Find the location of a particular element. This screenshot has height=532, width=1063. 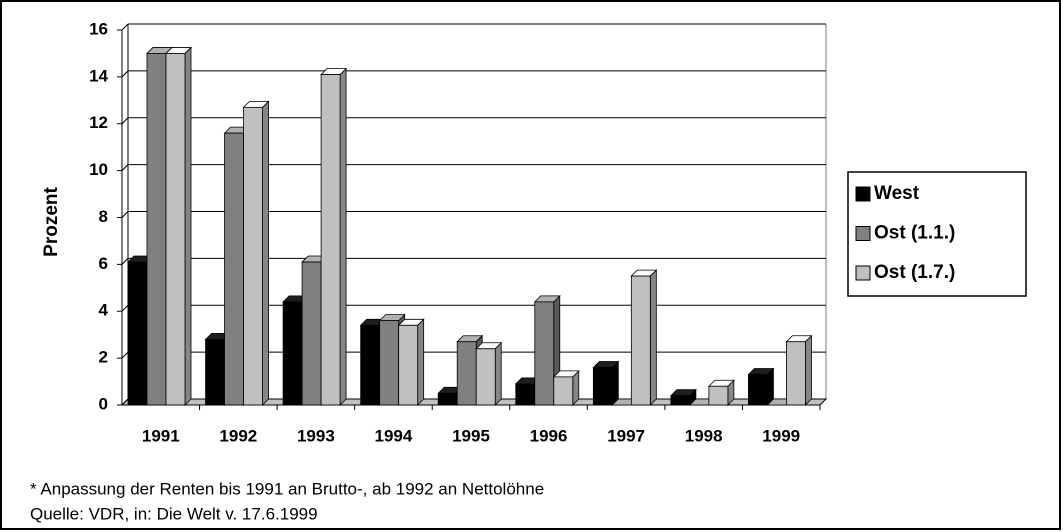

legend-label: Ost (1.1.) is located at coordinates (914, 233).